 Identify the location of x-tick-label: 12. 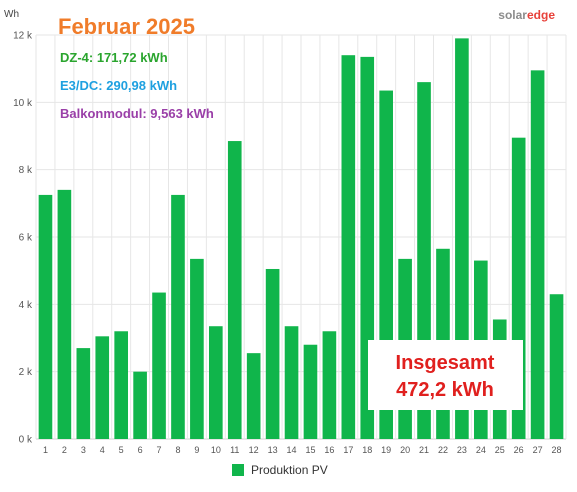
(254, 450).